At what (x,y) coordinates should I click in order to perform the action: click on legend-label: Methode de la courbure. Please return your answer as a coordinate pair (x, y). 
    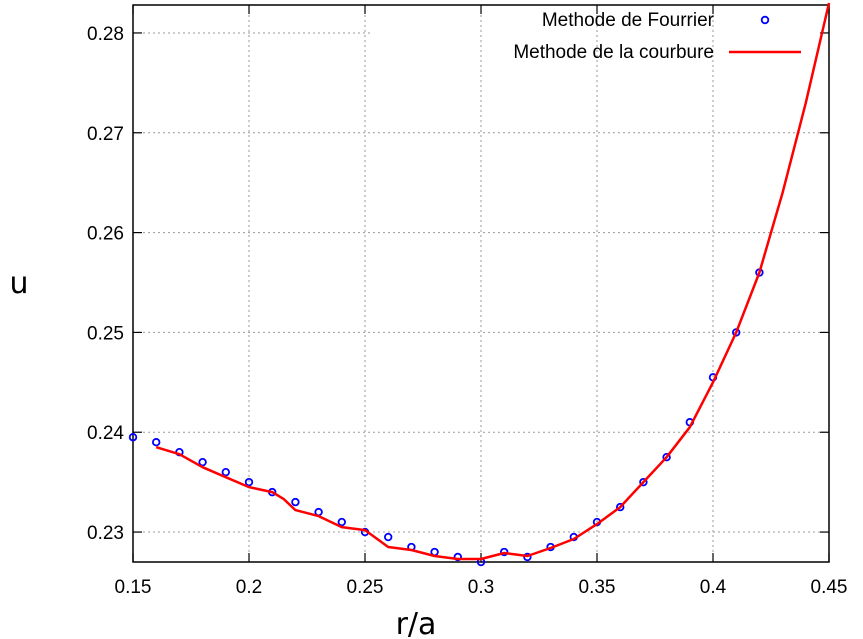
    Looking at the image, I should click on (613, 52).